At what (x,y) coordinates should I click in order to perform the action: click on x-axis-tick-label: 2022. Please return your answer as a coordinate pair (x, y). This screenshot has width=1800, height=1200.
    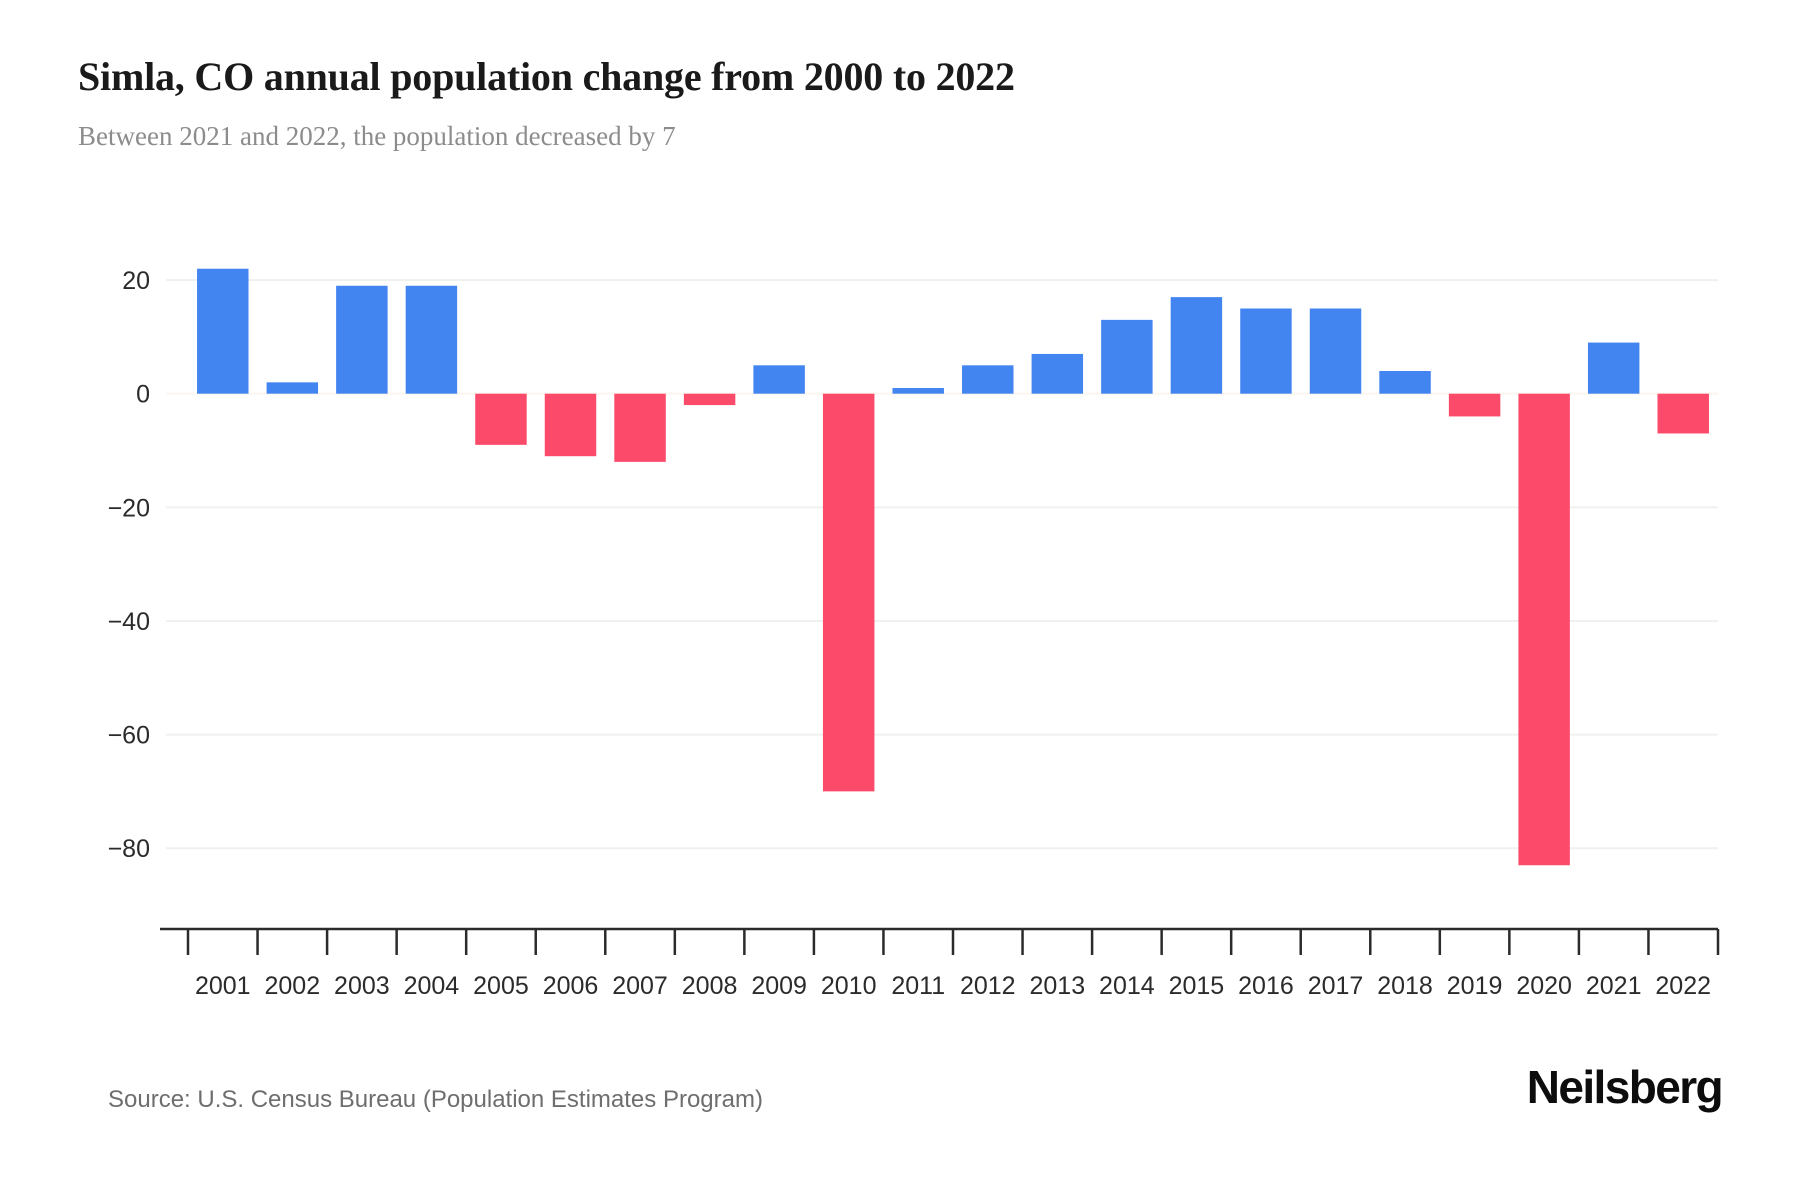
    Looking at the image, I should click on (1683, 986).